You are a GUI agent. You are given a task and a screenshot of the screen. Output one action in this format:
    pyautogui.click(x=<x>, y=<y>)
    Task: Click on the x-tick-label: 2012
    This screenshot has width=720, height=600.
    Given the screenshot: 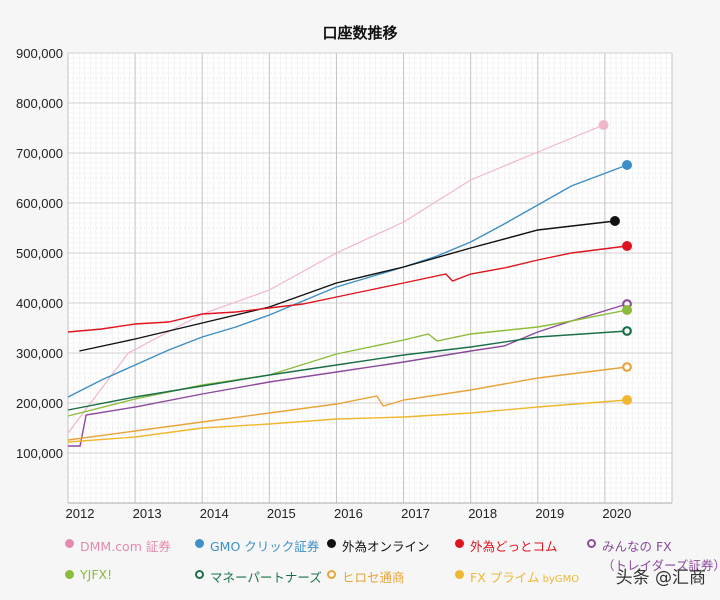 What is the action you would take?
    pyautogui.click(x=80, y=513)
    